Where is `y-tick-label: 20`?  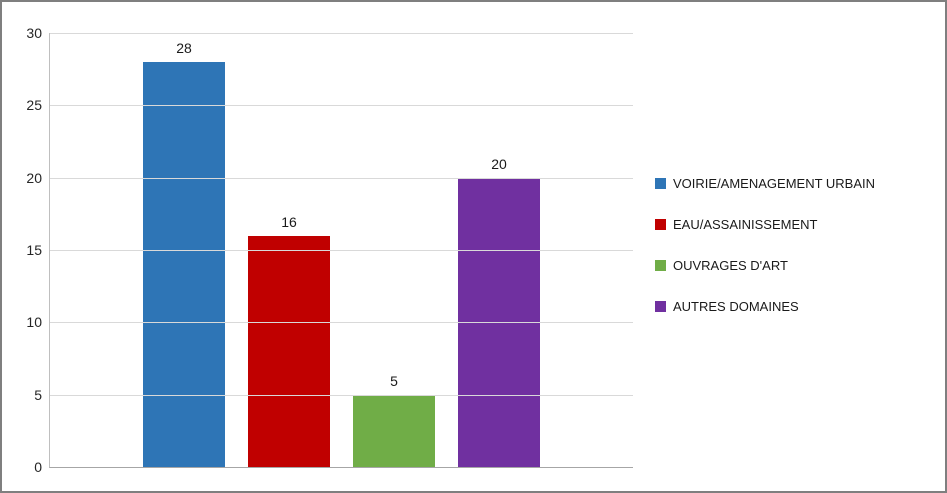
y-tick-label: 20 is located at coordinates (34, 177).